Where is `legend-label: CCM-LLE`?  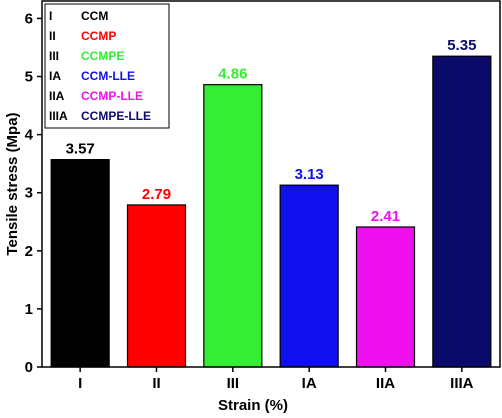
legend-label: CCM-LLE is located at coordinates (108, 76).